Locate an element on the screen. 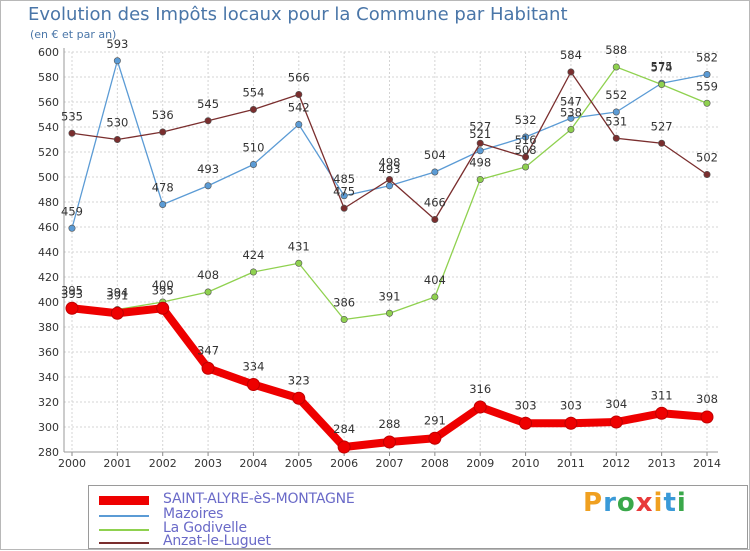  x-tick-label: 2002 is located at coordinates (163, 463).